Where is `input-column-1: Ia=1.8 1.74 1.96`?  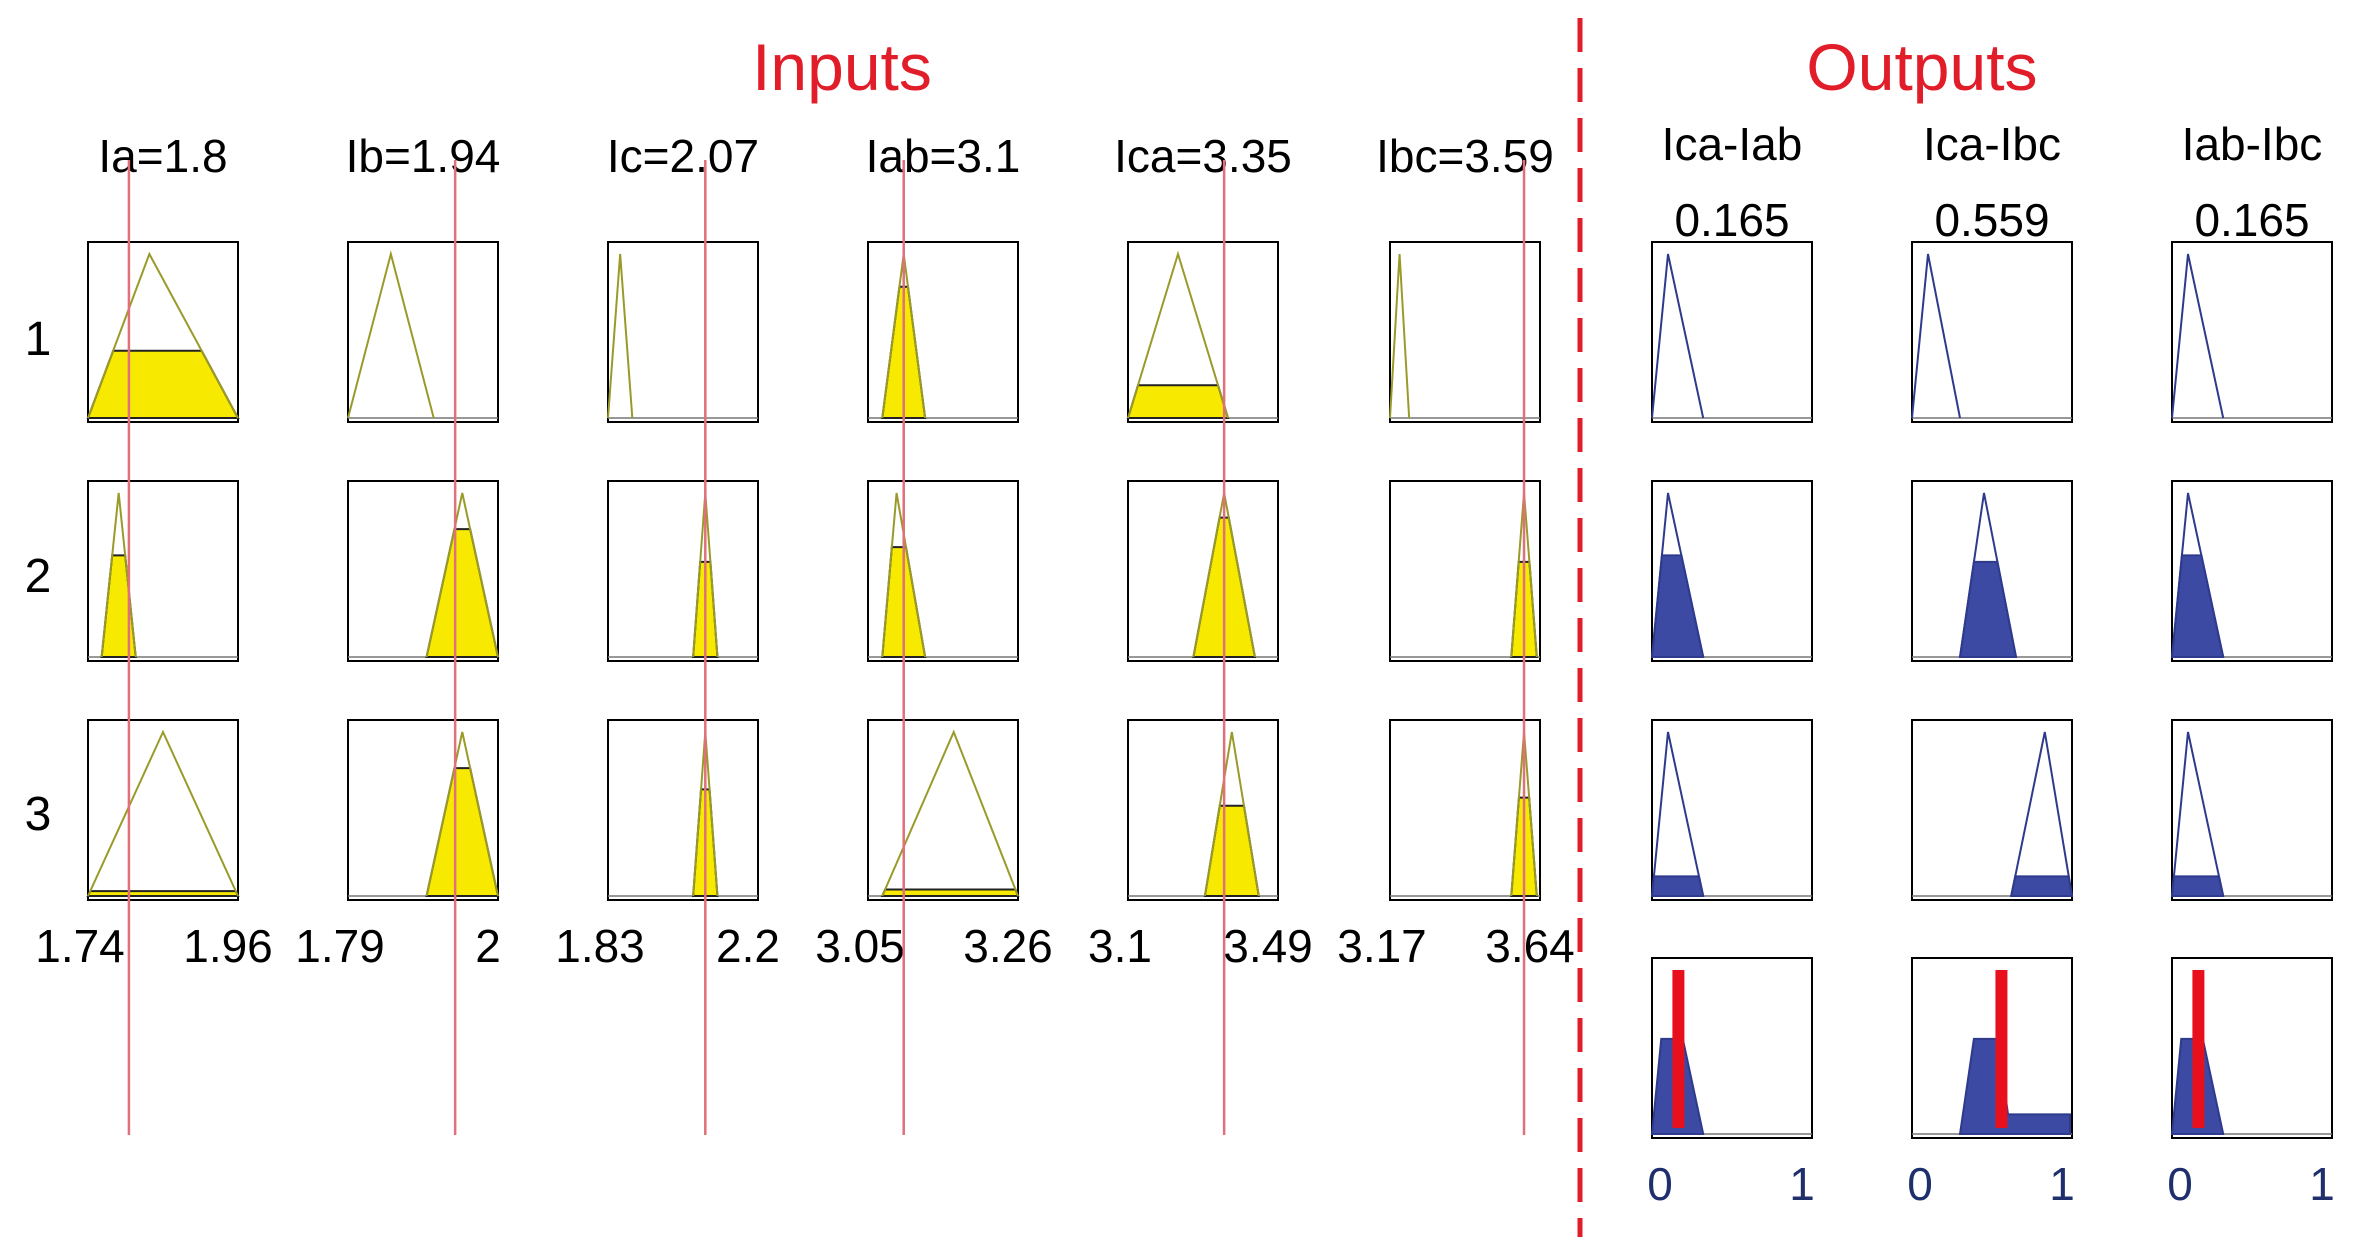
input-column-1: Ia=1.8 1.74 1.96 is located at coordinates (154, 632).